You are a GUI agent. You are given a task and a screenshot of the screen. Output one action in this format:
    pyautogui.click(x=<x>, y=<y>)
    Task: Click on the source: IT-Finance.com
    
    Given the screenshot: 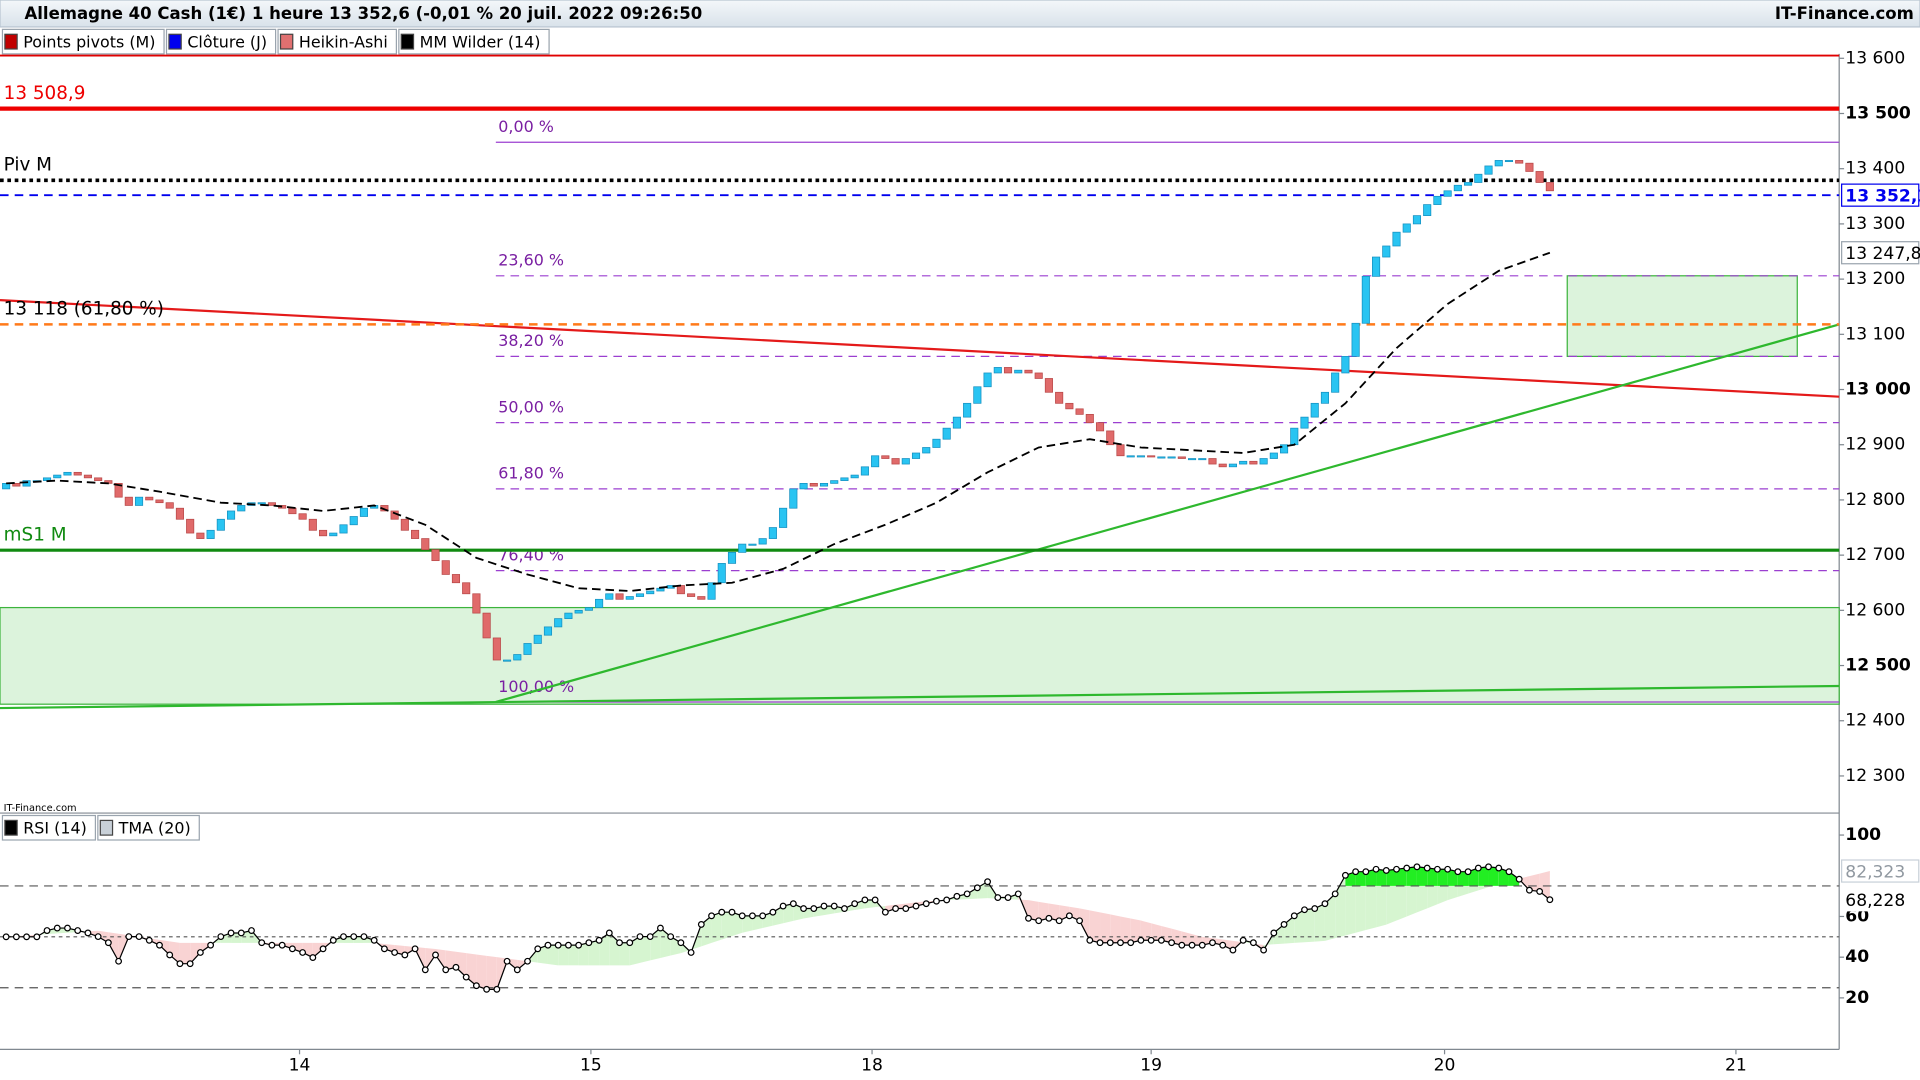 What is the action you would take?
    pyautogui.click(x=1844, y=13)
    